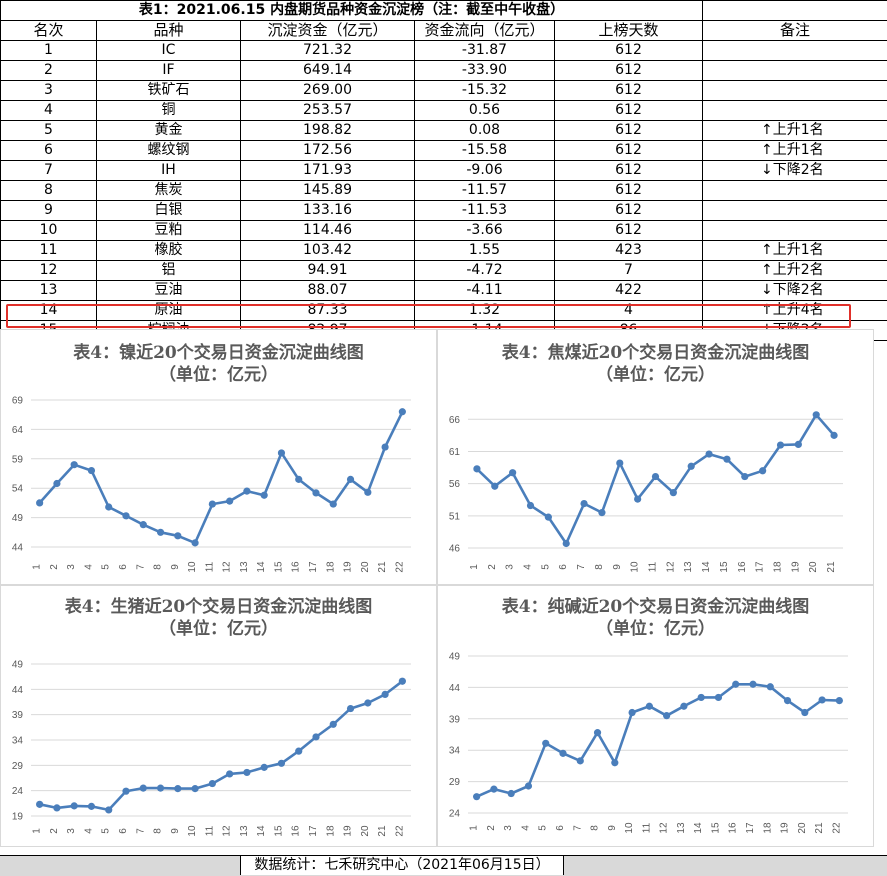  Describe the element at coordinates (192, 831) in the screenshot. I see `x-tick-label: 10` at that location.